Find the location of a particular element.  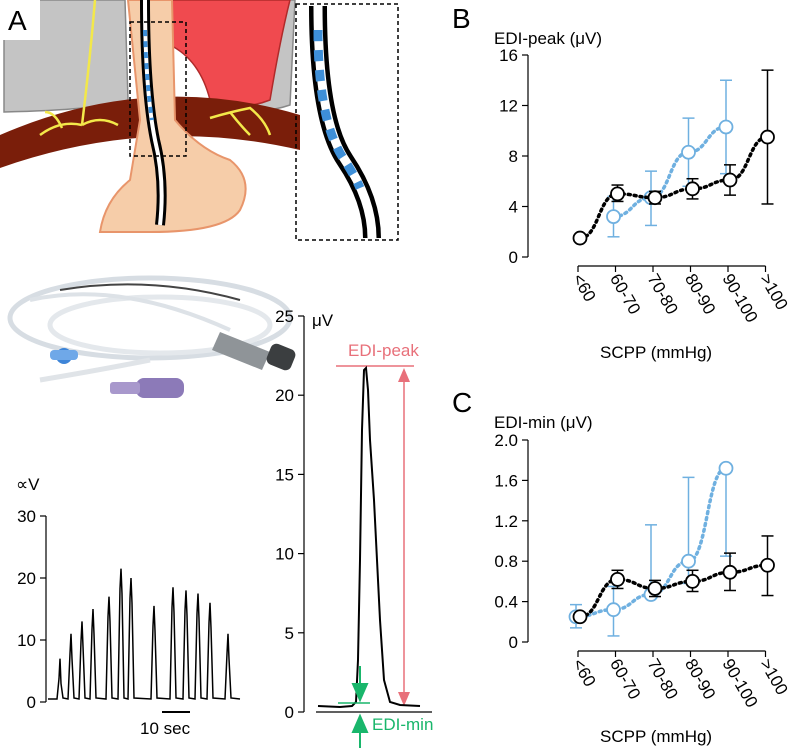

edi-min-label: EDI-min is located at coordinates (402, 724).